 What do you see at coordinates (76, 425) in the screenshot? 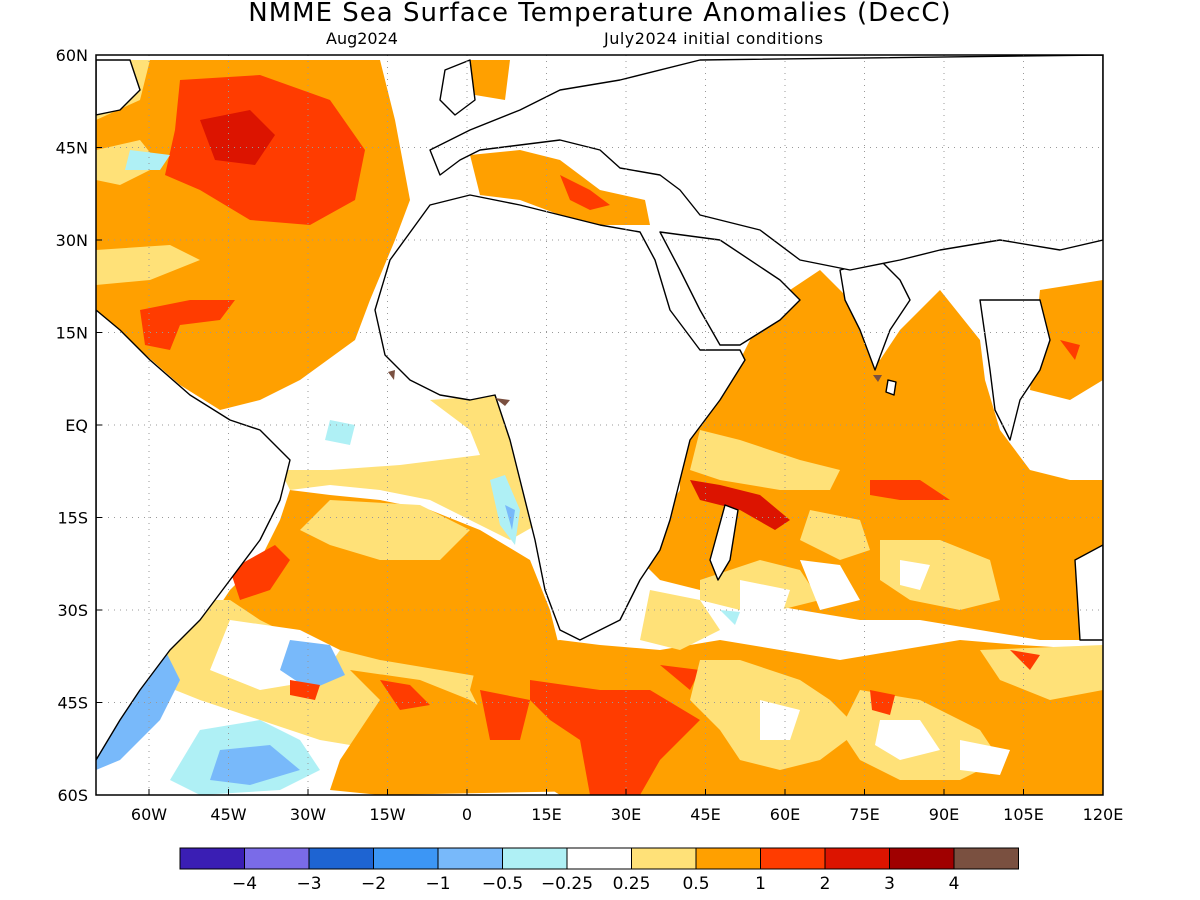
I see `lat-label: EQ` at bounding box center [76, 425].